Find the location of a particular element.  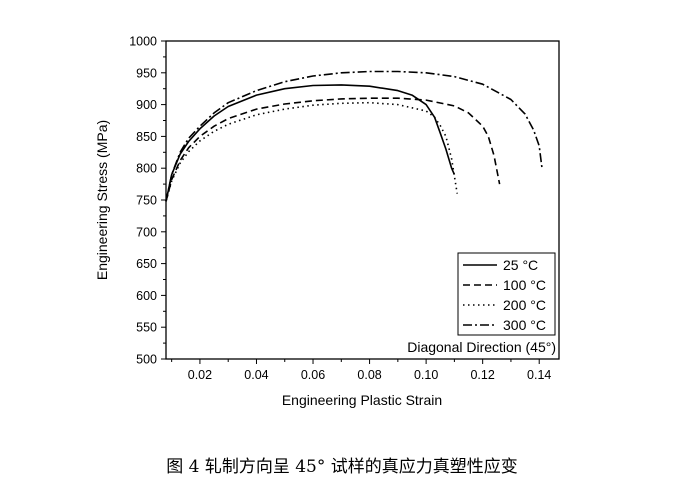

y-tick-label: 700 is located at coordinates (146, 232).